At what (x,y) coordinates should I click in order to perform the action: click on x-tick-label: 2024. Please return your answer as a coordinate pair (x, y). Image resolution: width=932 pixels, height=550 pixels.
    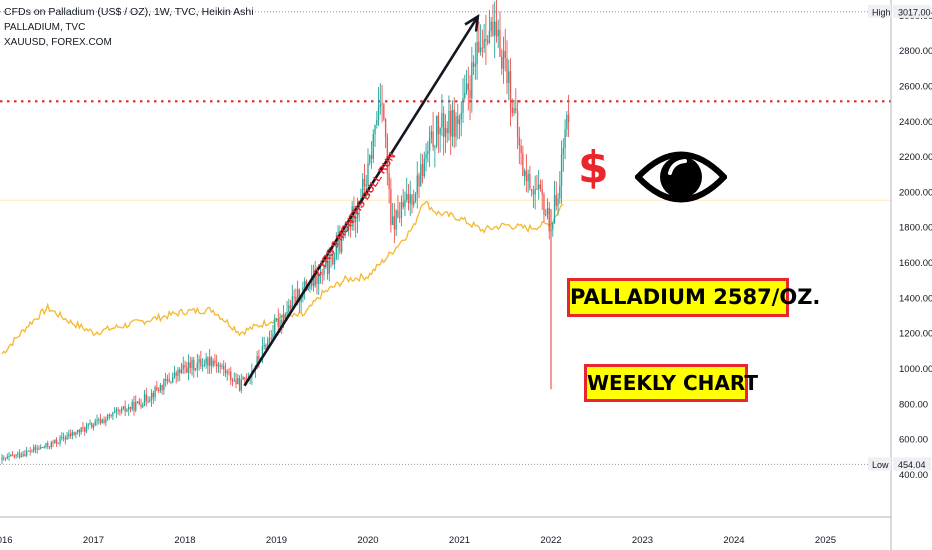
    Looking at the image, I should click on (733, 540).